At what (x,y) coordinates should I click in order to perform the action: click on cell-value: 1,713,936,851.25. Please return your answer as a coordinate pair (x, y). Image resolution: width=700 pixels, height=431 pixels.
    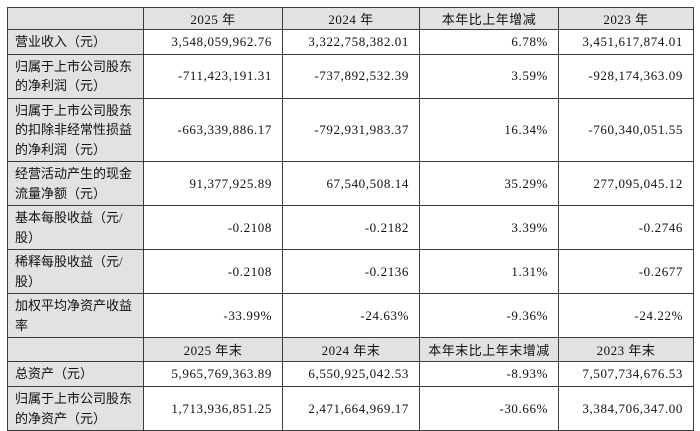
    Looking at the image, I should click on (213, 408).